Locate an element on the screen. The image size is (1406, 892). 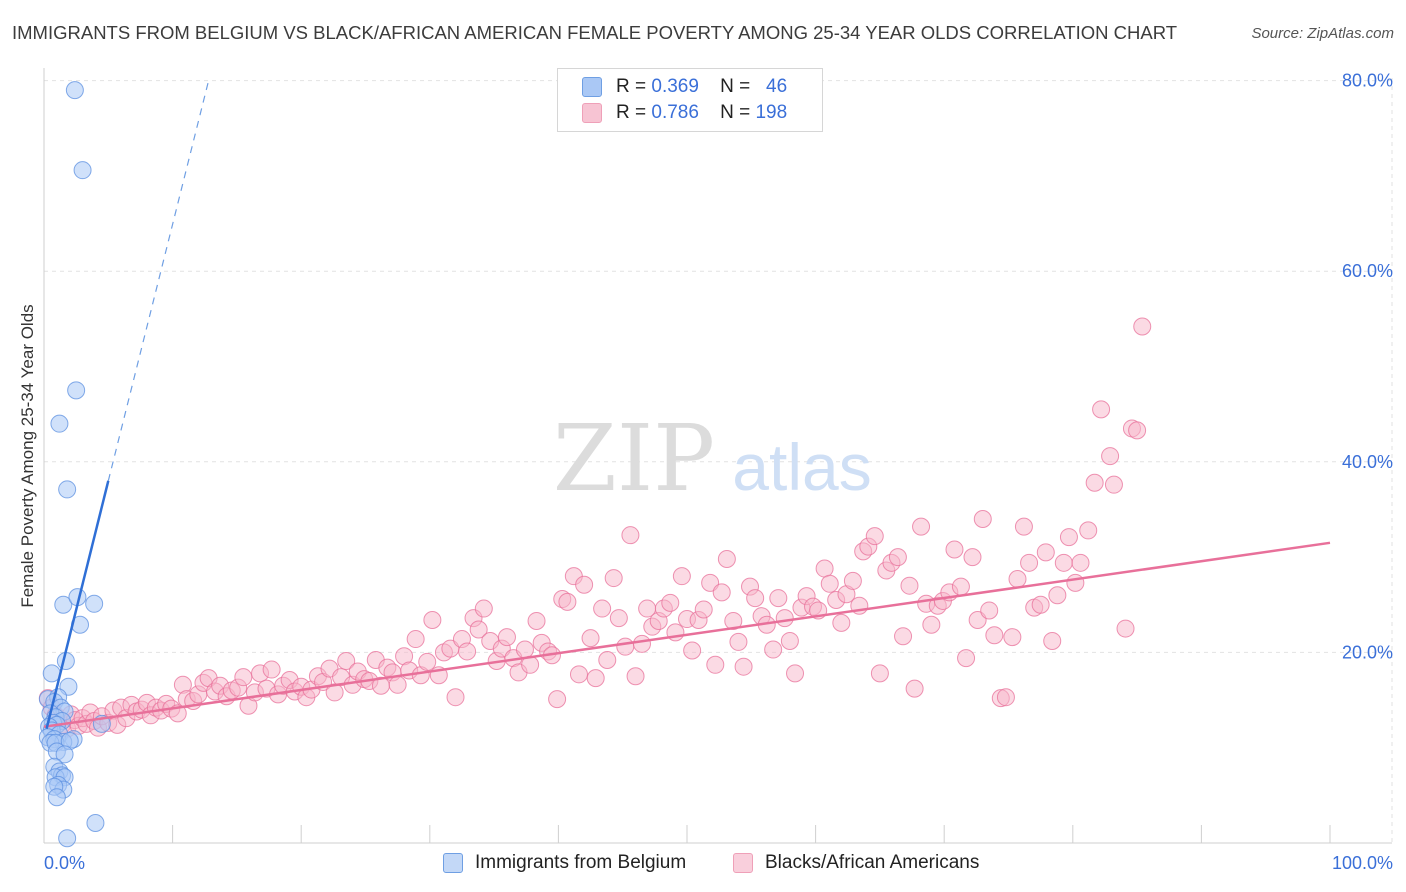
legend-r-value: 0.369 is located at coordinates (675, 86).